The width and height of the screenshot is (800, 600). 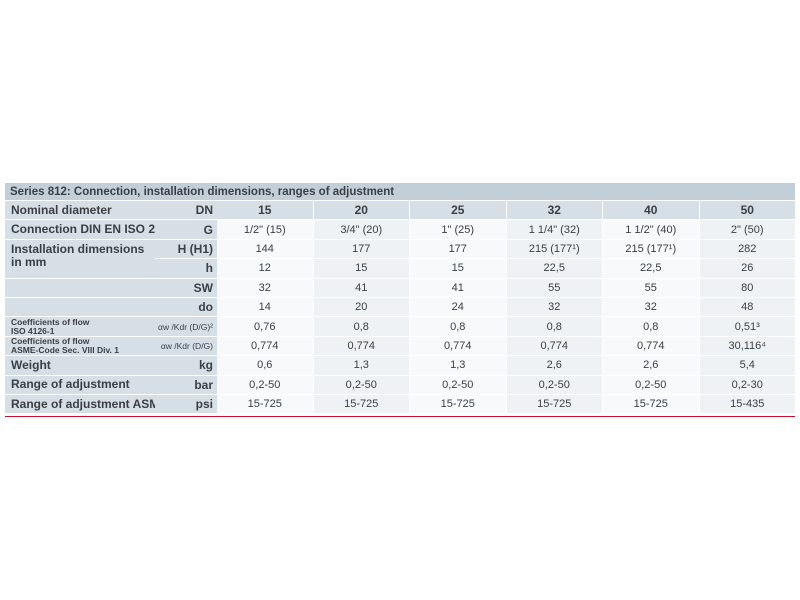 What do you see at coordinates (33, 330) in the screenshot?
I see `row-label-line: ISO 4126-1` at bounding box center [33, 330].